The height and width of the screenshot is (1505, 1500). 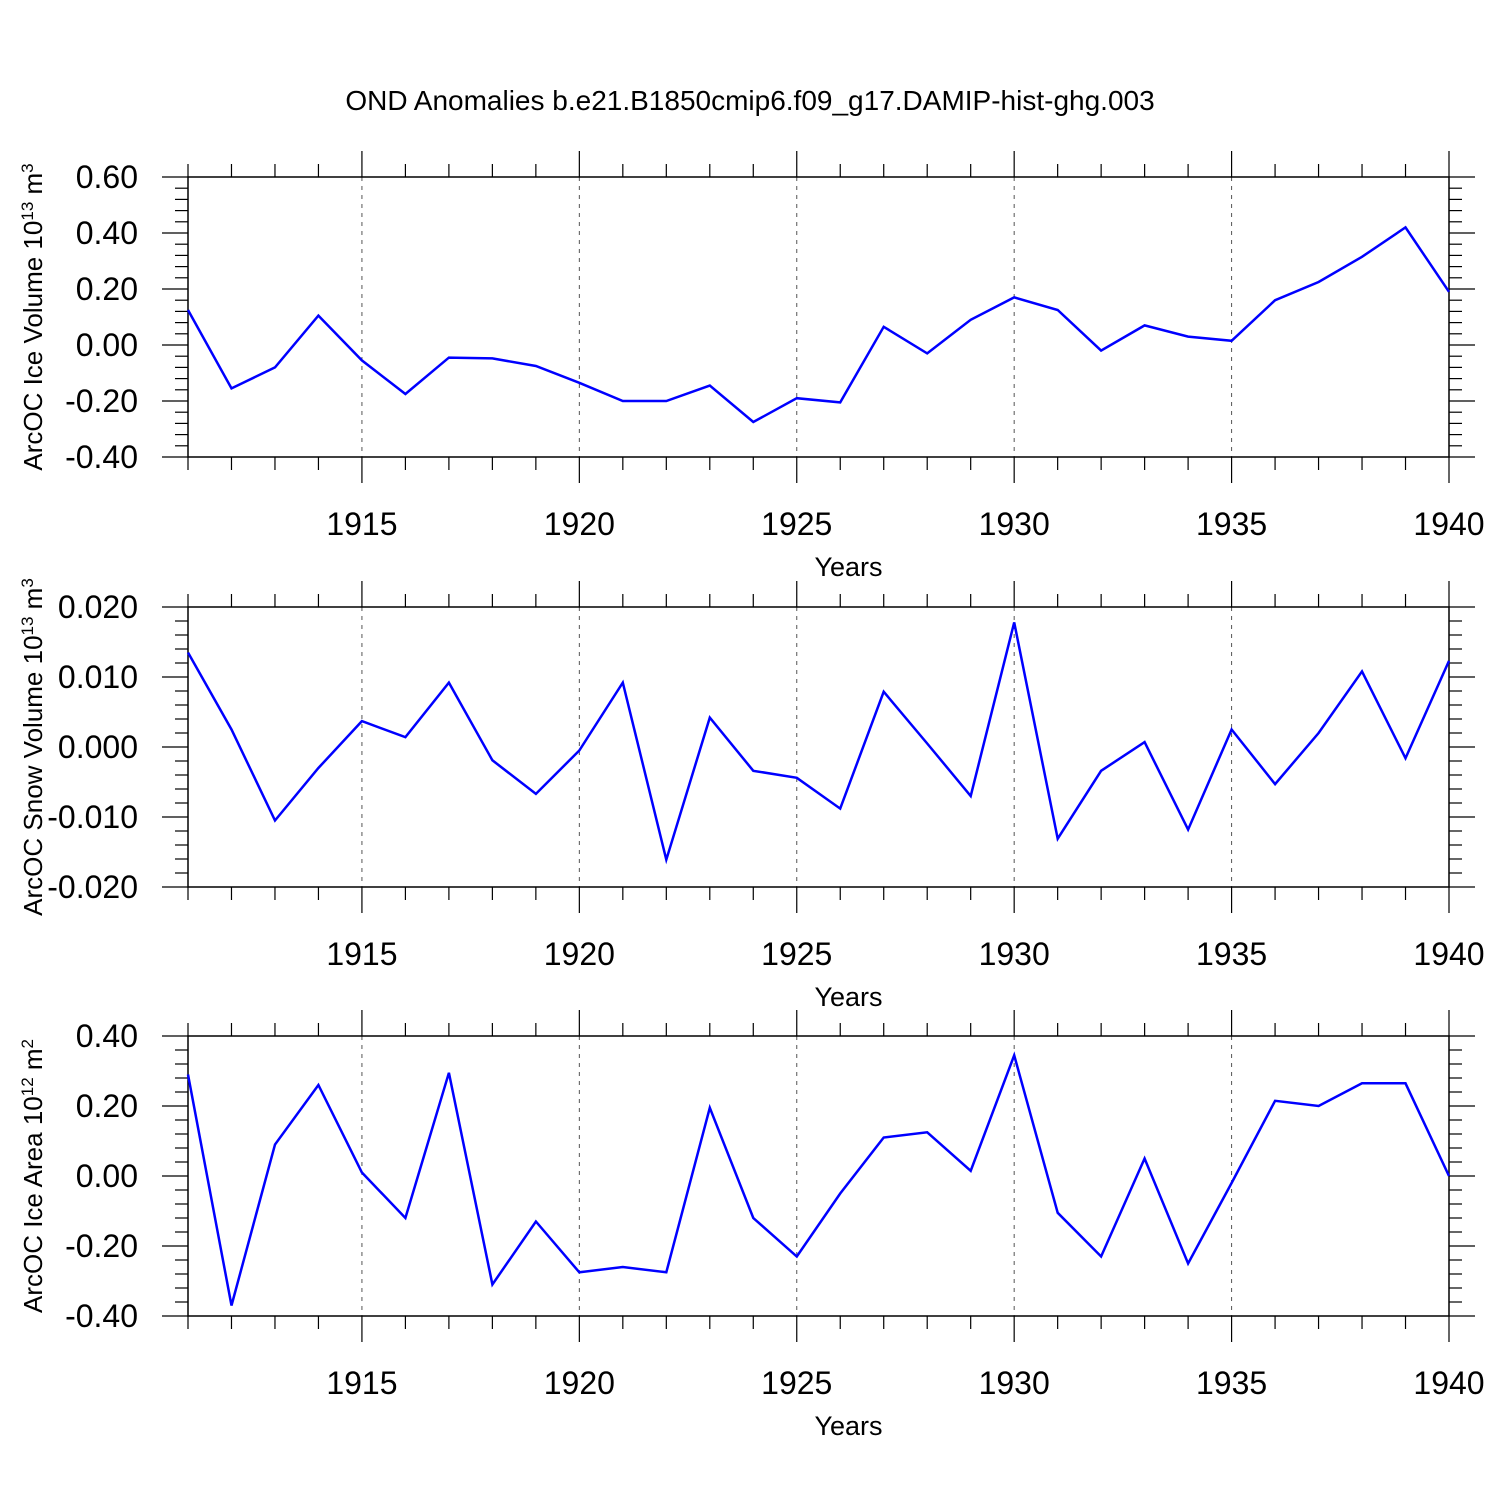 What do you see at coordinates (33, 747) in the screenshot?
I see `y-axis-label: ArcOC Snow Volume 1013 m3` at bounding box center [33, 747].